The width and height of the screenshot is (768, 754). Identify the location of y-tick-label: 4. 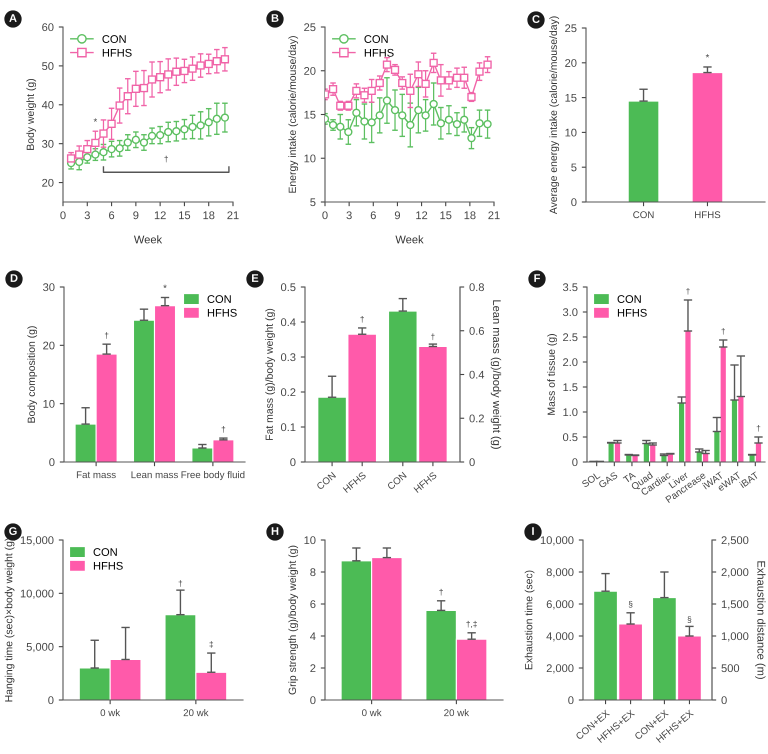
(313, 636).